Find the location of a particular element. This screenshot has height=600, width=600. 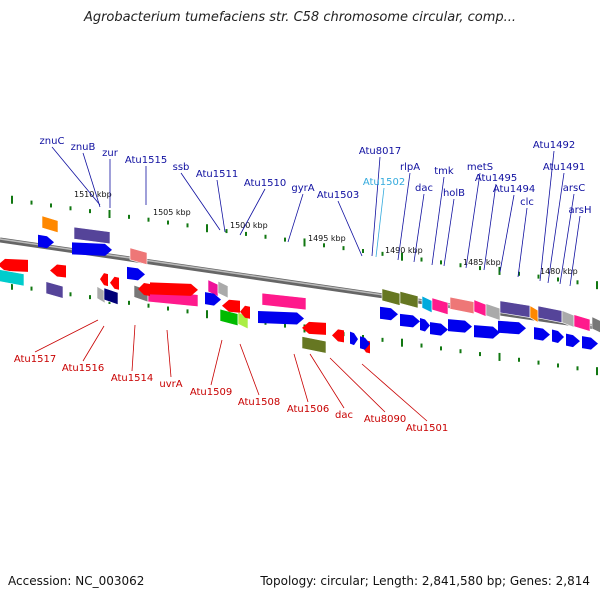

scale-label: 1490 kbp is located at coordinates (404, 250).